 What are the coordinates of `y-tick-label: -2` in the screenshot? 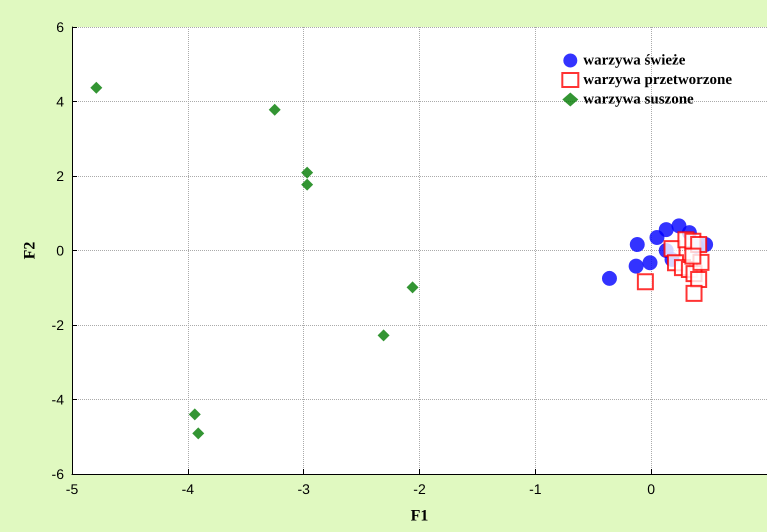 It's located at (58, 325).